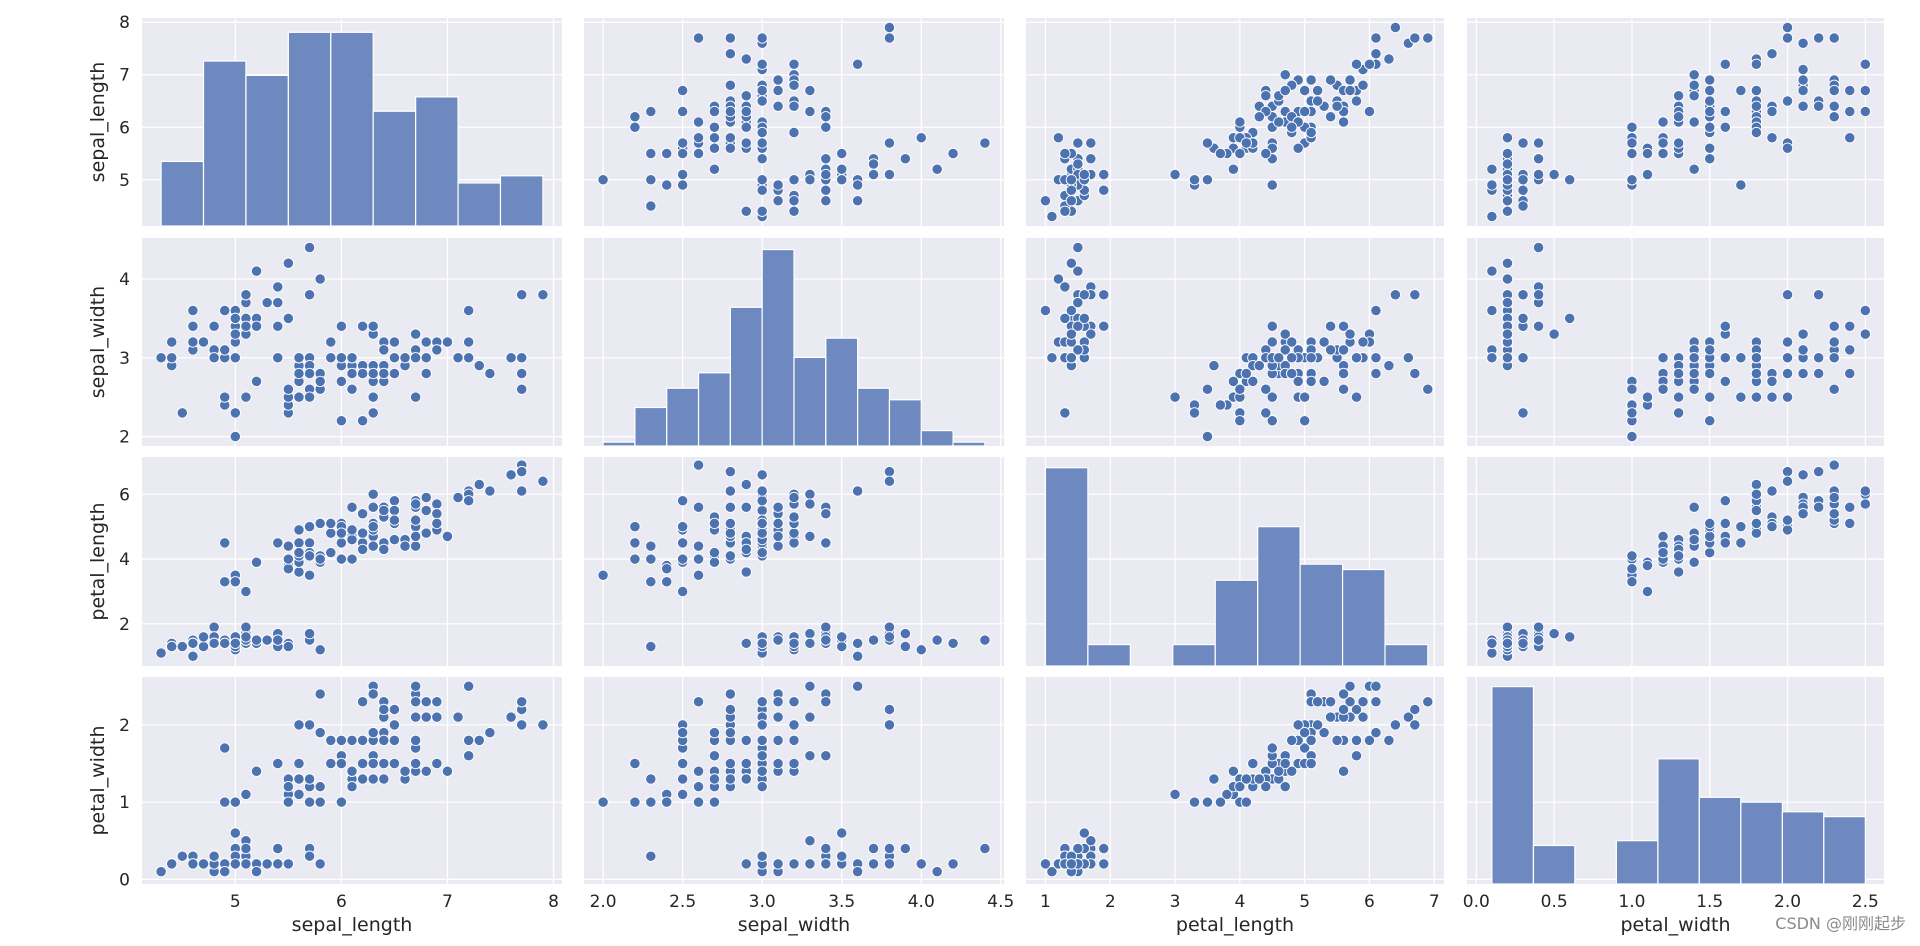  I want to click on subplot-sepal_width-vs-sepal_width, so click(794, 342).